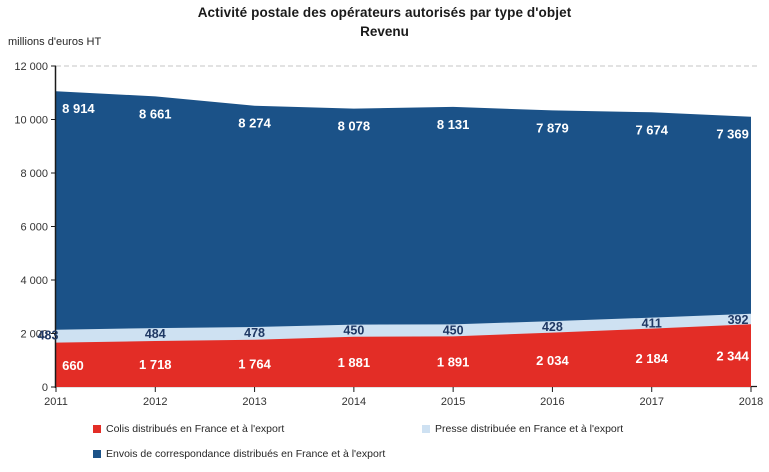 This screenshot has height=472, width=769. I want to click on colis-legend-swatch, so click(97, 429).